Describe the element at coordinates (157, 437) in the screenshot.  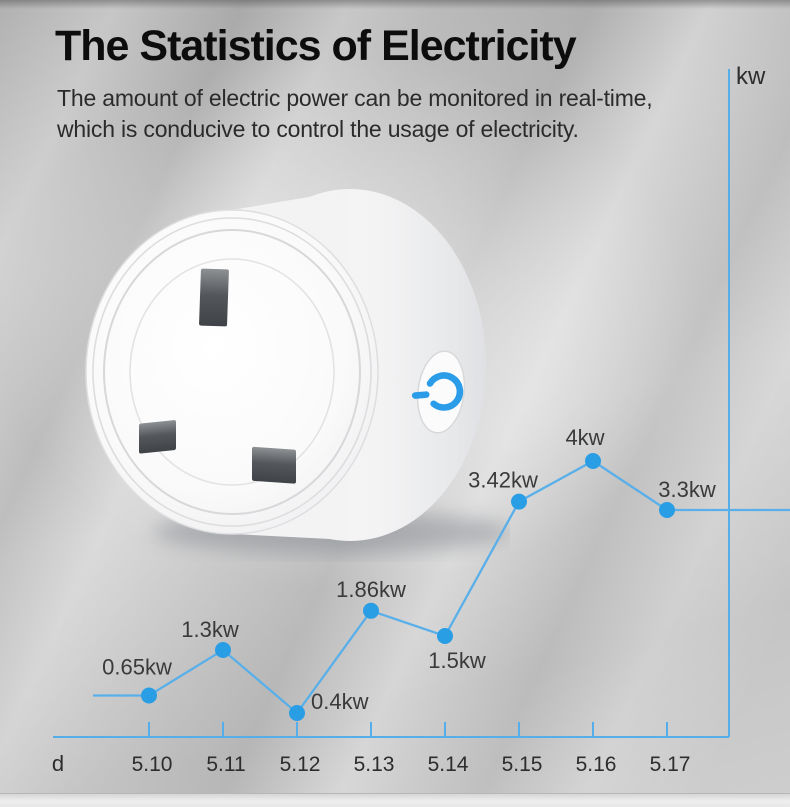
I see `socket-live-slot` at that location.